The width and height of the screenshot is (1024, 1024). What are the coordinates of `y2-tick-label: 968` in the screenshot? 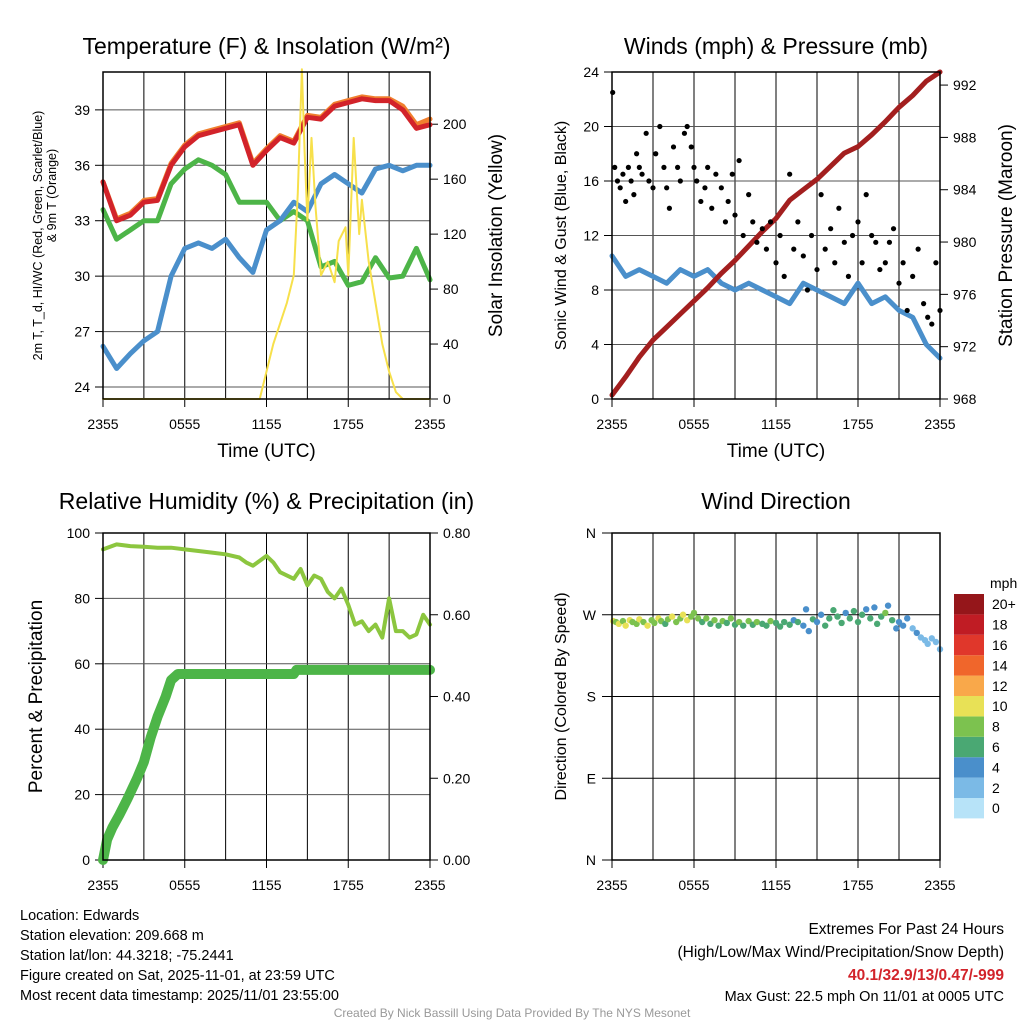 It's located at (965, 399).